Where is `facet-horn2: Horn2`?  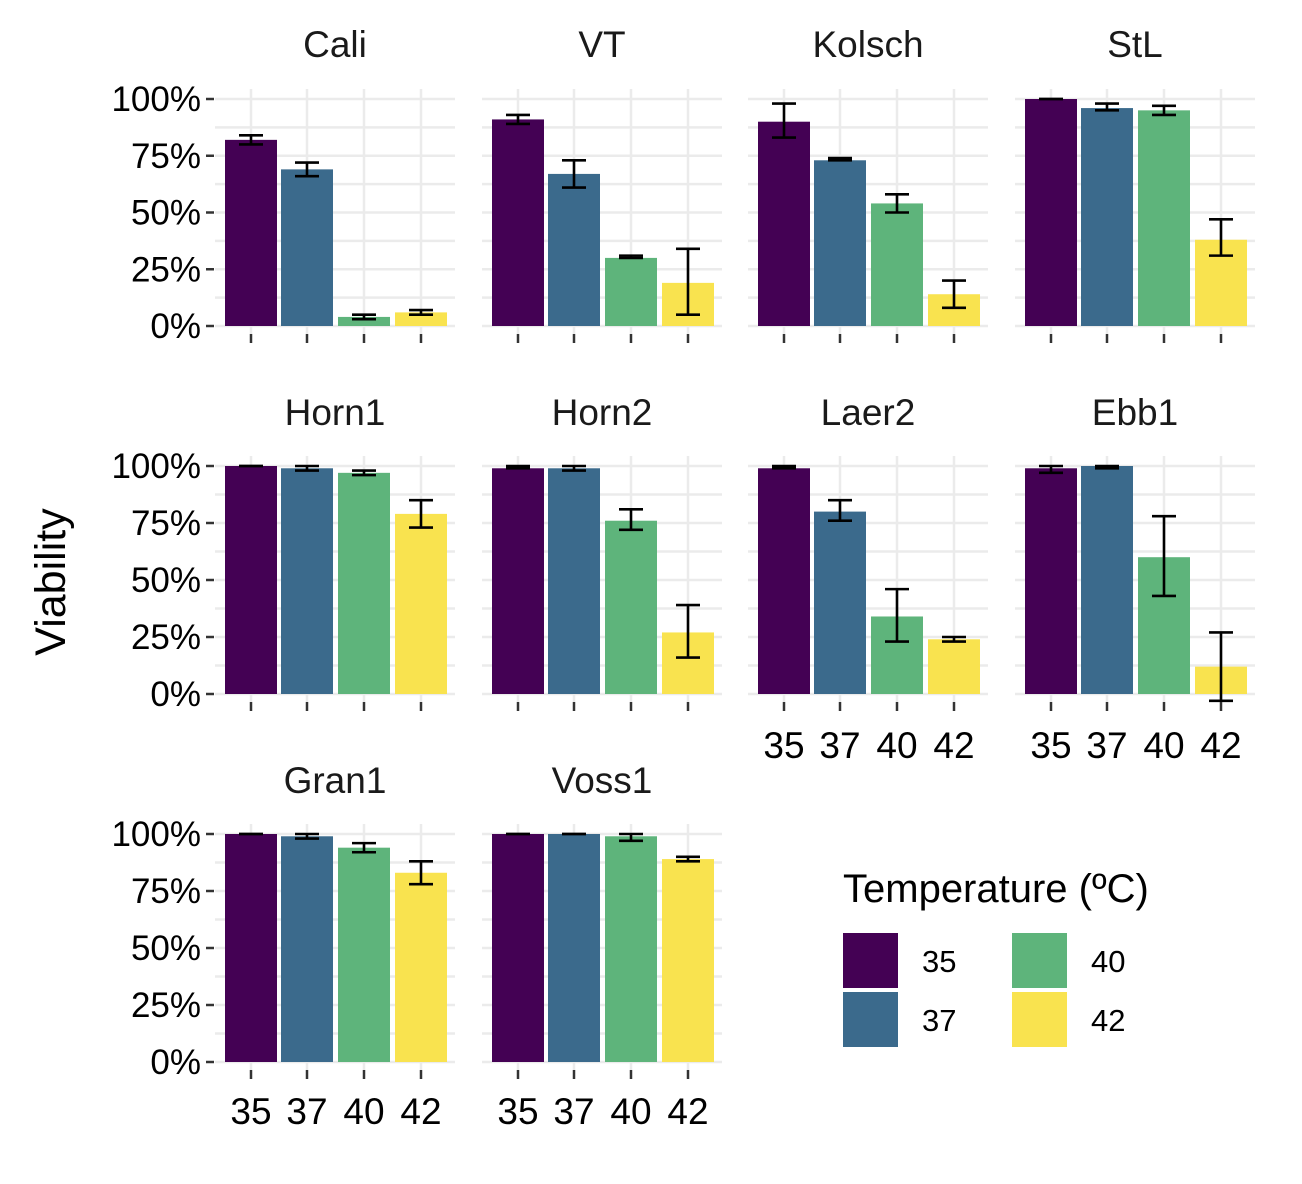
facet-horn2: Horn2 is located at coordinates (602, 551).